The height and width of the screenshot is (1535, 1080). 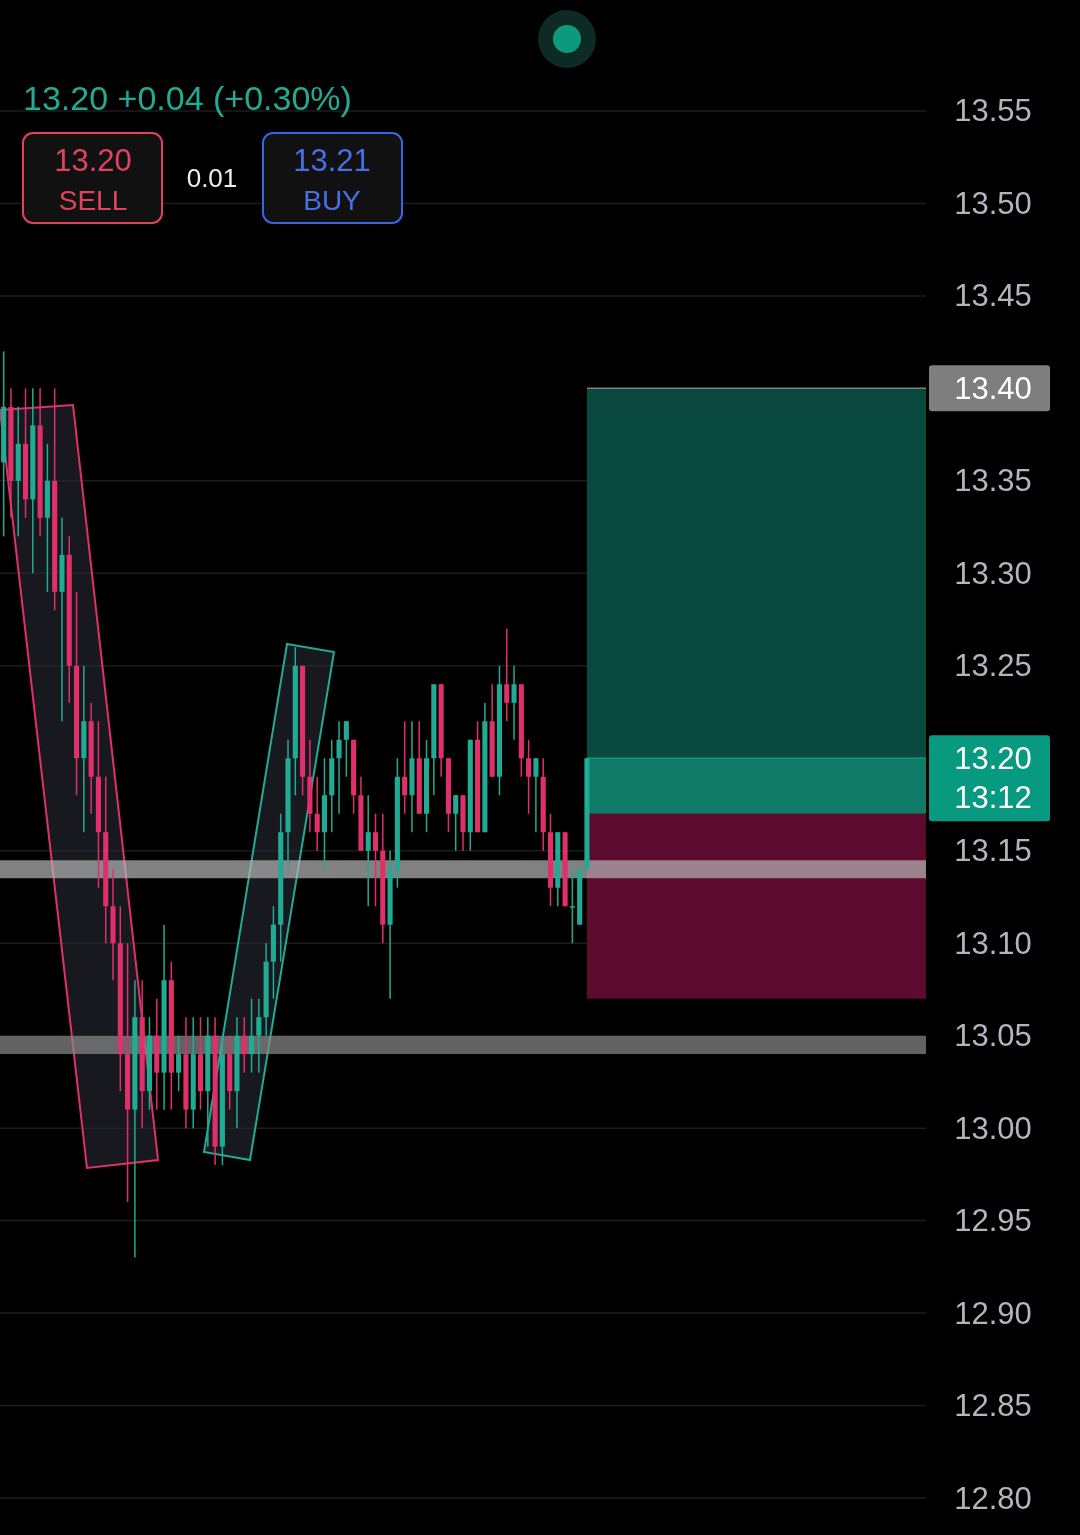 What do you see at coordinates (993, 481) in the screenshot?
I see `y-tick-label: 13.35` at bounding box center [993, 481].